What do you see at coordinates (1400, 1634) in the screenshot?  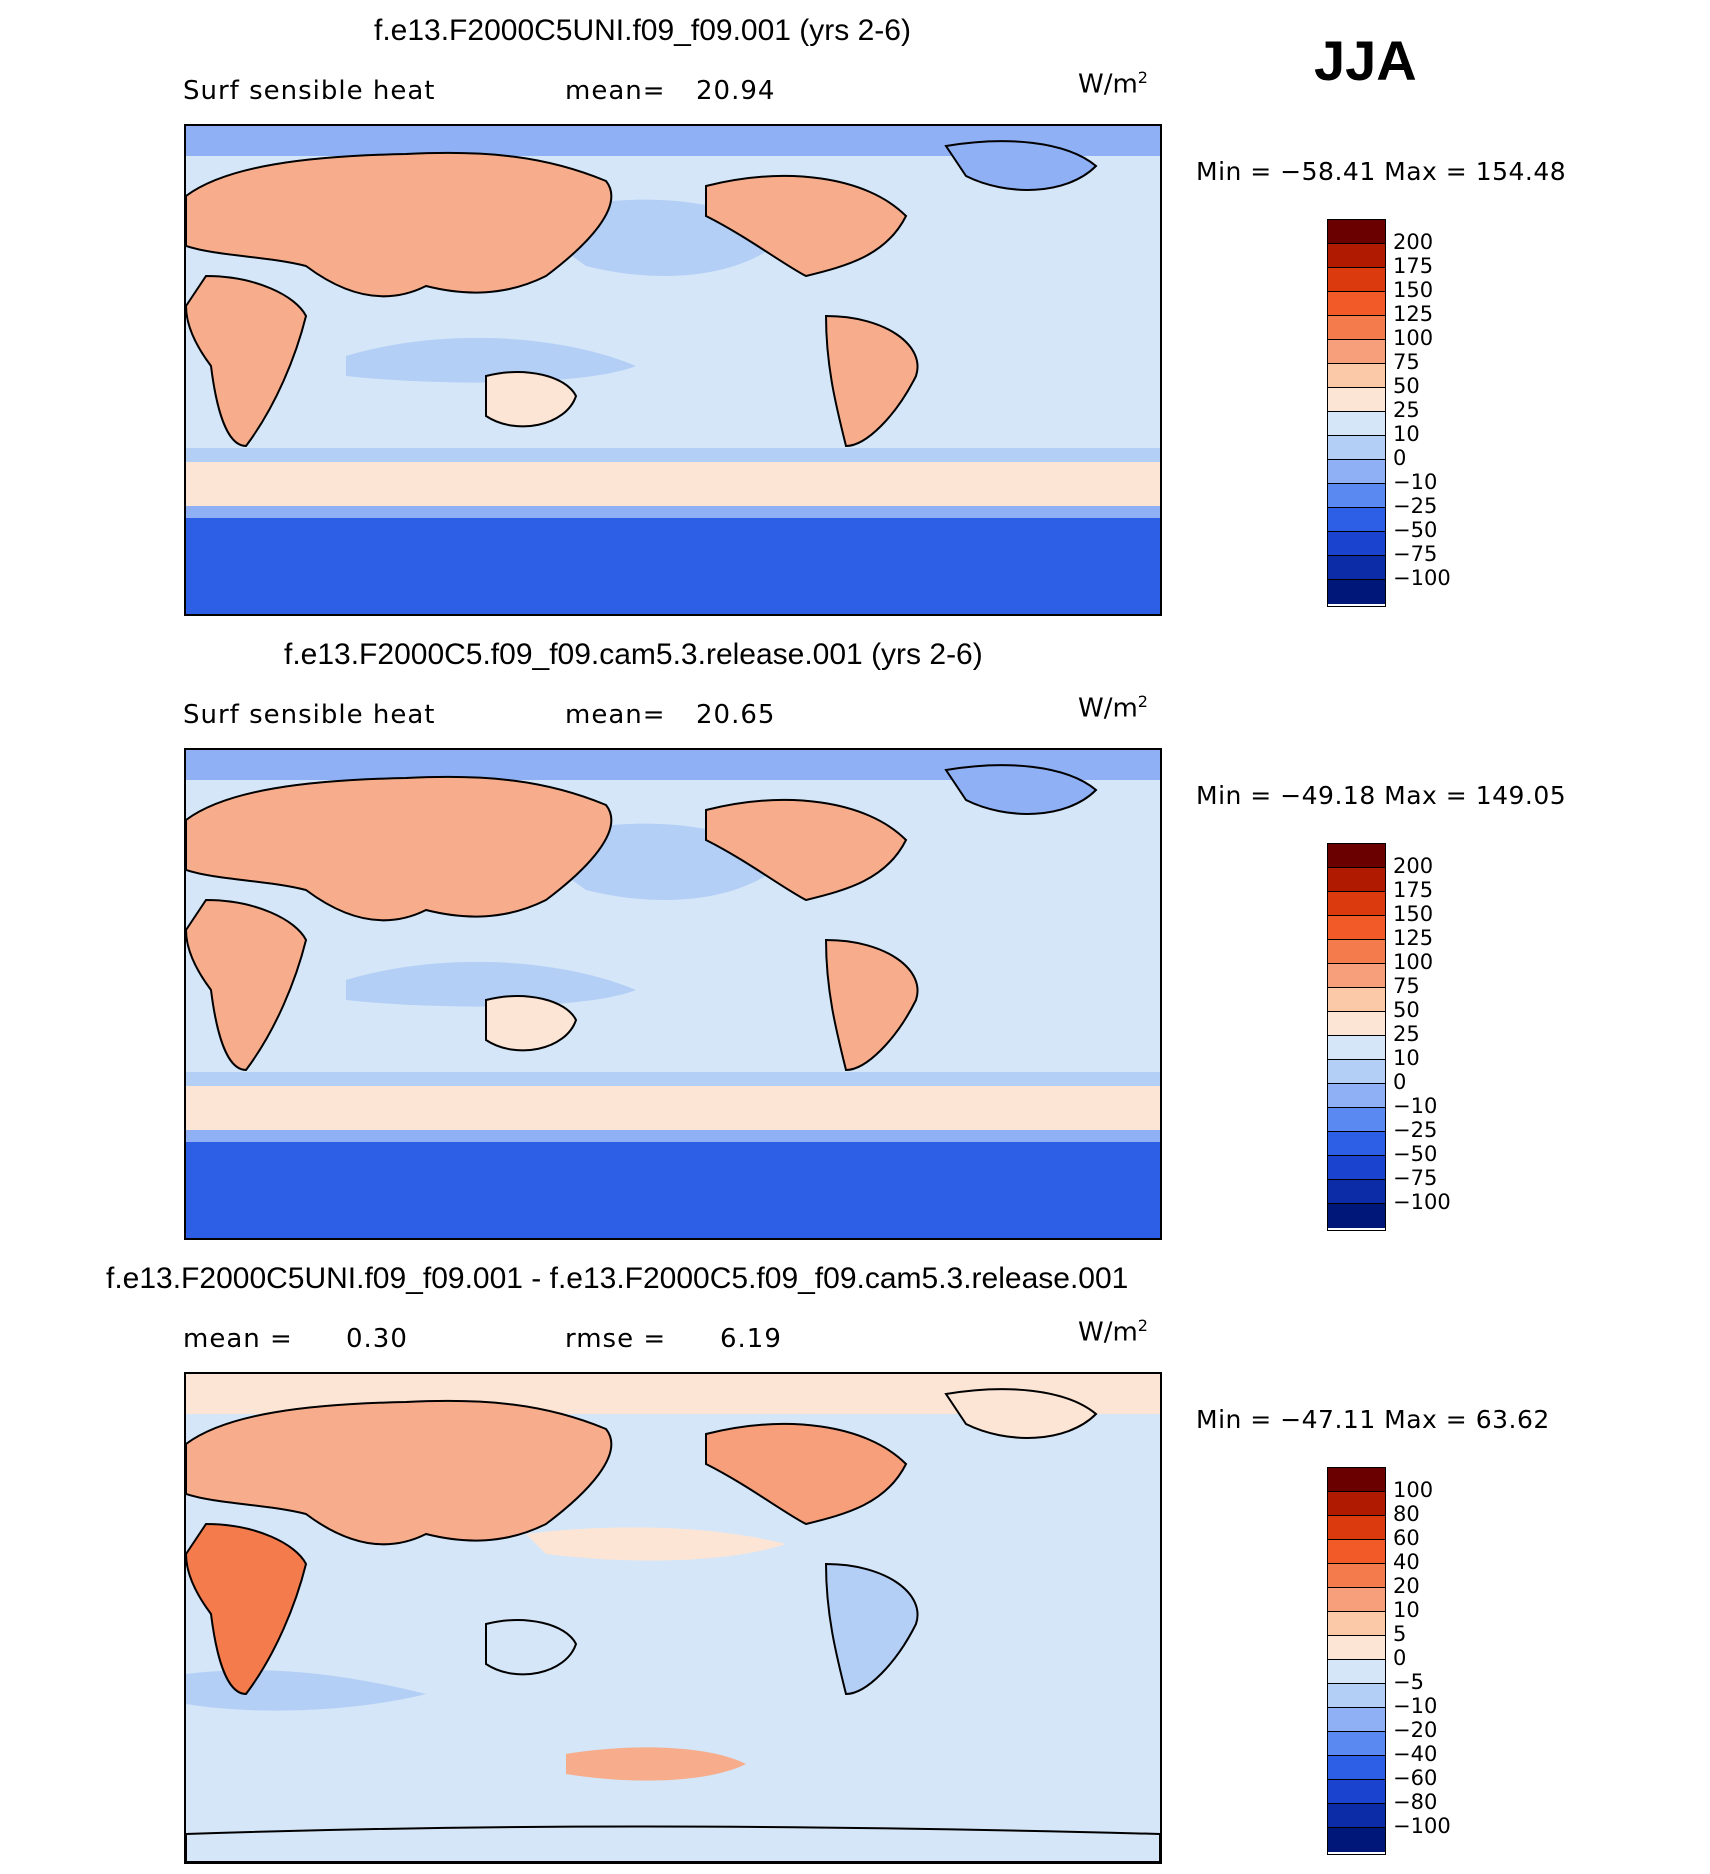 I see `colorbar-tick-label: 5` at bounding box center [1400, 1634].